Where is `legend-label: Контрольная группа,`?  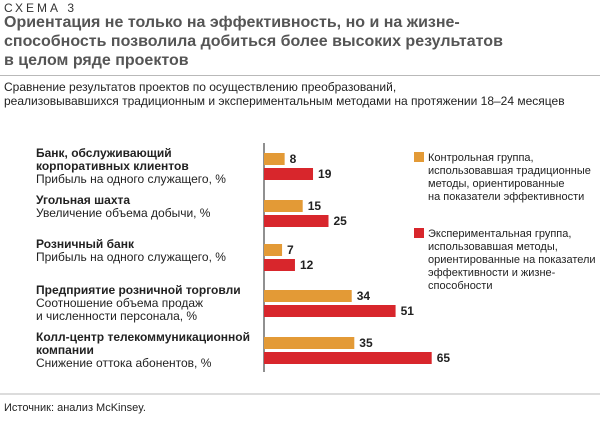
legend-label: Контрольная группа, is located at coordinates (481, 158).